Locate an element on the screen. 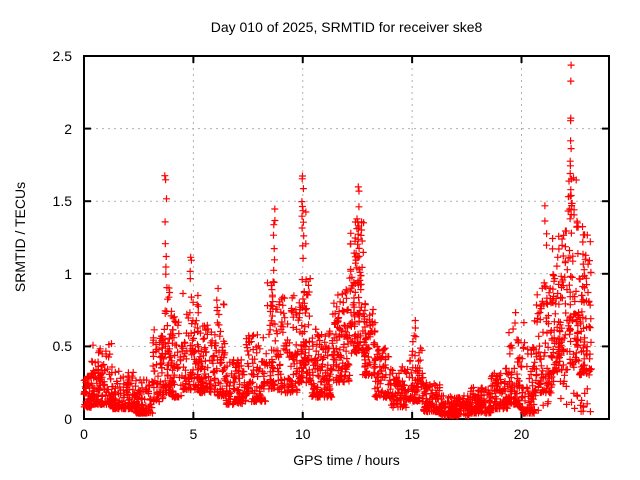 The image size is (640, 480). x-tick-label: 15 is located at coordinates (412, 434).